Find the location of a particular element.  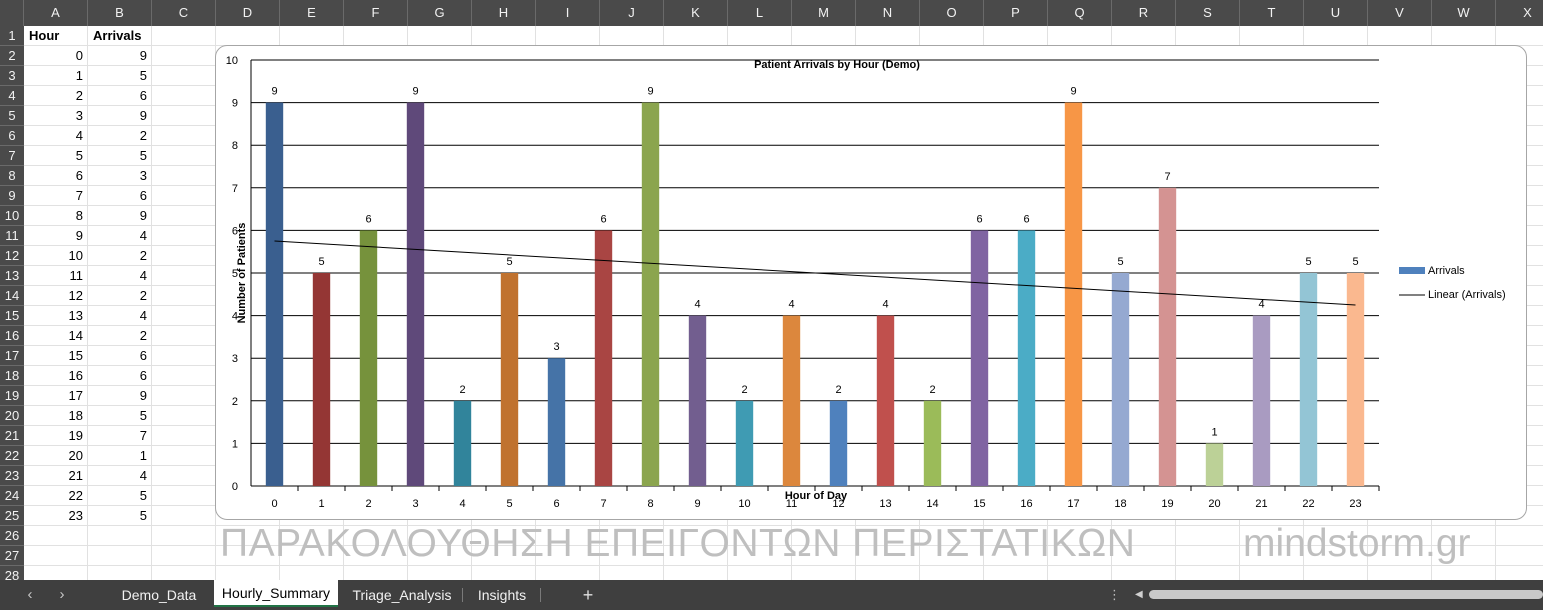

row-header-16: 16 is located at coordinates (12, 336).